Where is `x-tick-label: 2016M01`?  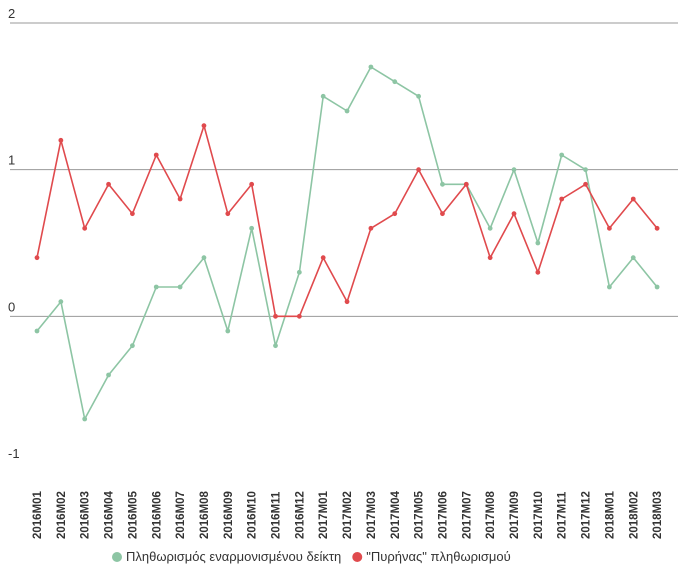 x-tick-label: 2016M01 is located at coordinates (38, 514).